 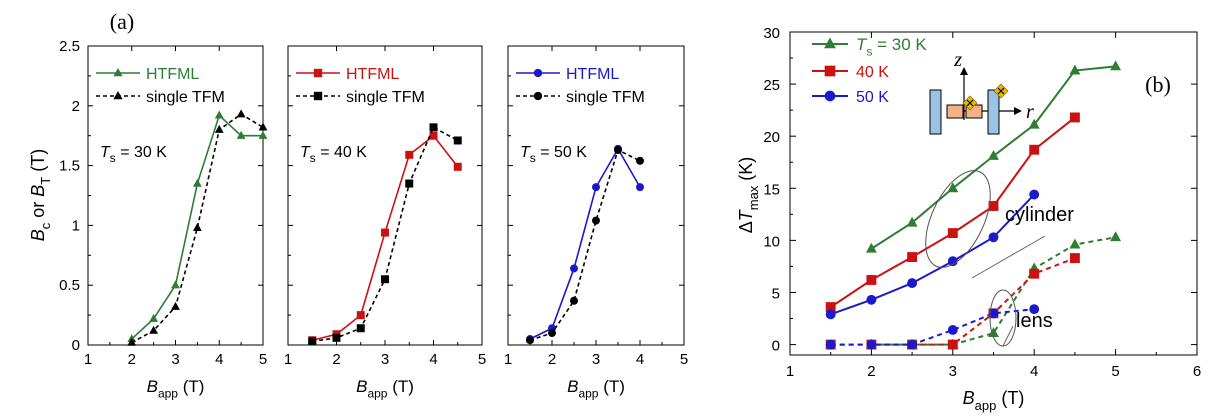 I want to click on y-axis-label: Bc or BT (T), so click(x=40, y=195).